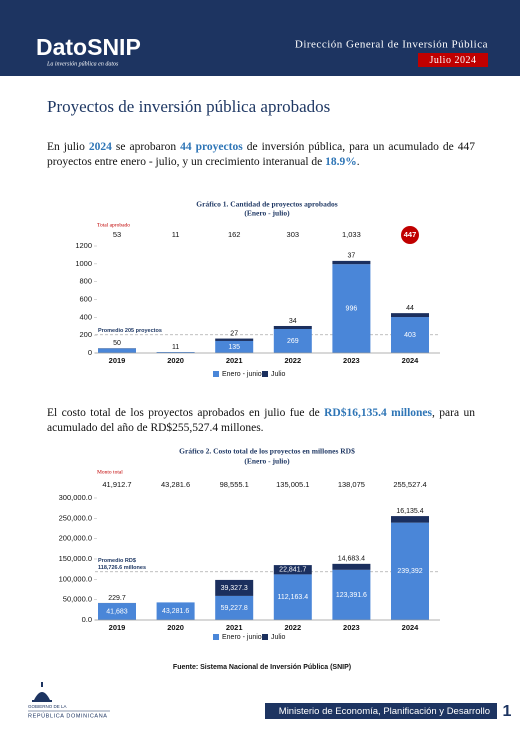 The height and width of the screenshot is (732, 520). I want to click on total-label: 135,005.1, so click(292, 484).